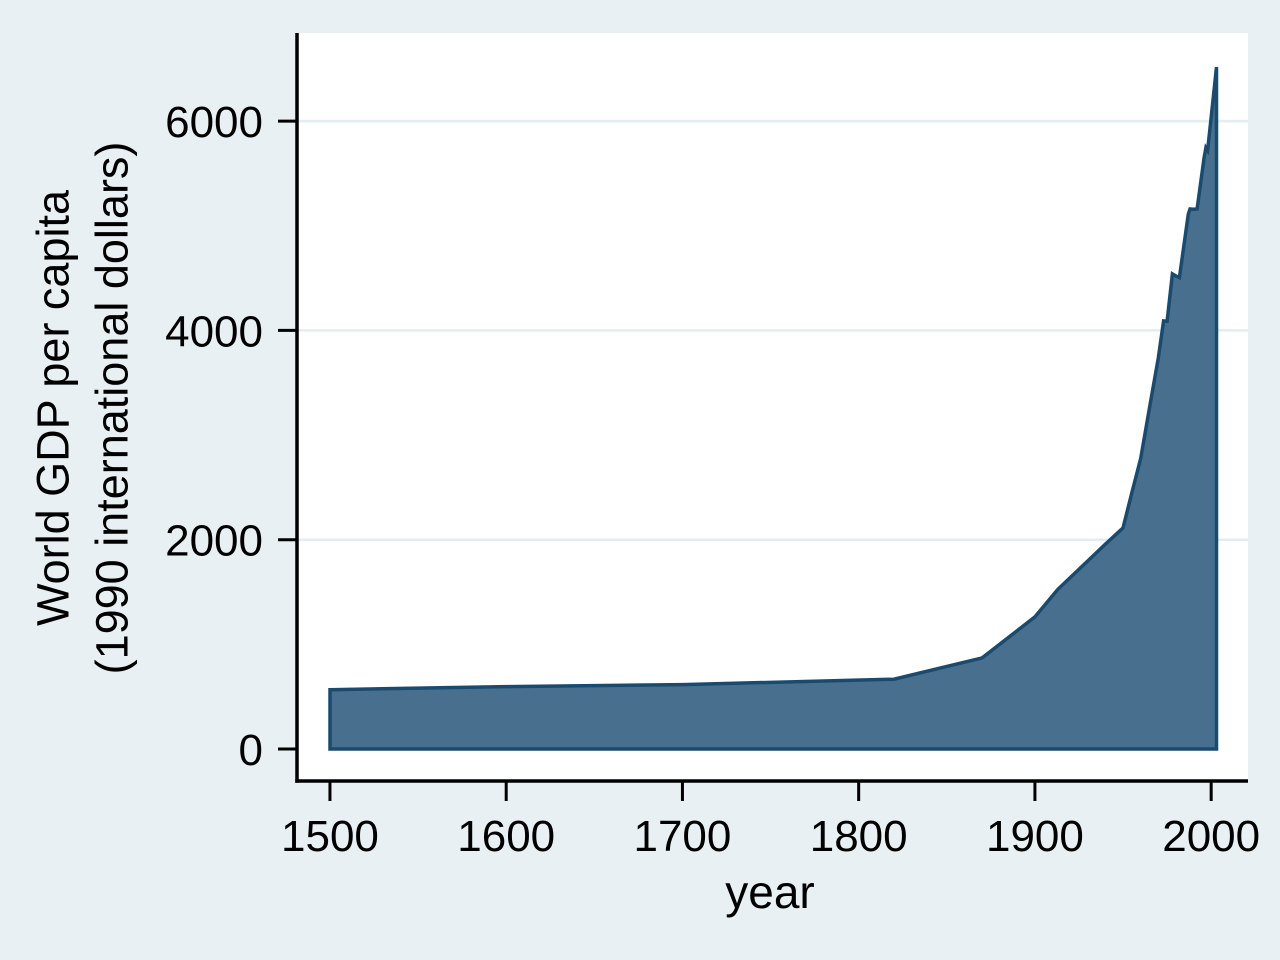  Describe the element at coordinates (859, 836) in the screenshot. I see `x-tick-label-1800: 1800` at that location.